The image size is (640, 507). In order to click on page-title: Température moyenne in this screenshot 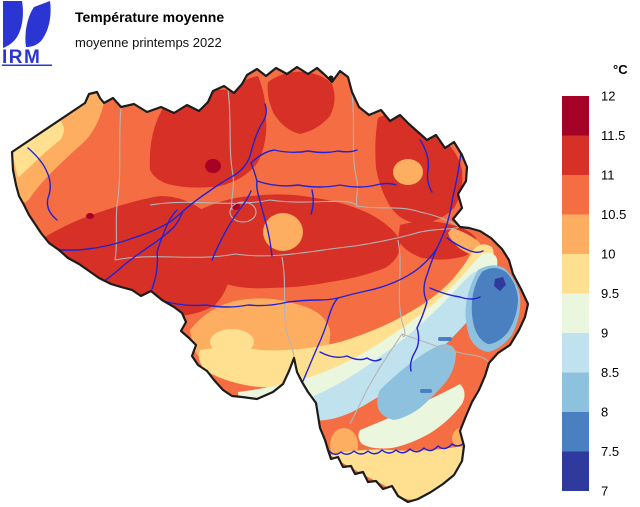, I will do `click(150, 17)`.